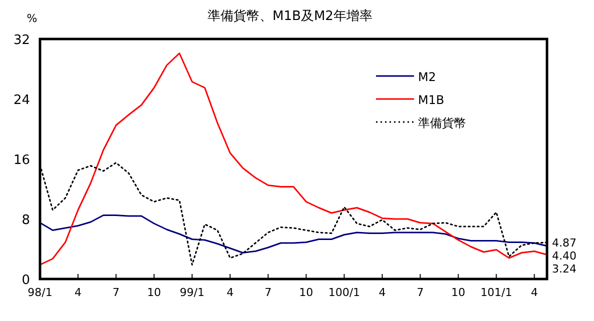  What do you see at coordinates (21, 160) in the screenshot?
I see `y-tick-label: 16` at bounding box center [21, 160].